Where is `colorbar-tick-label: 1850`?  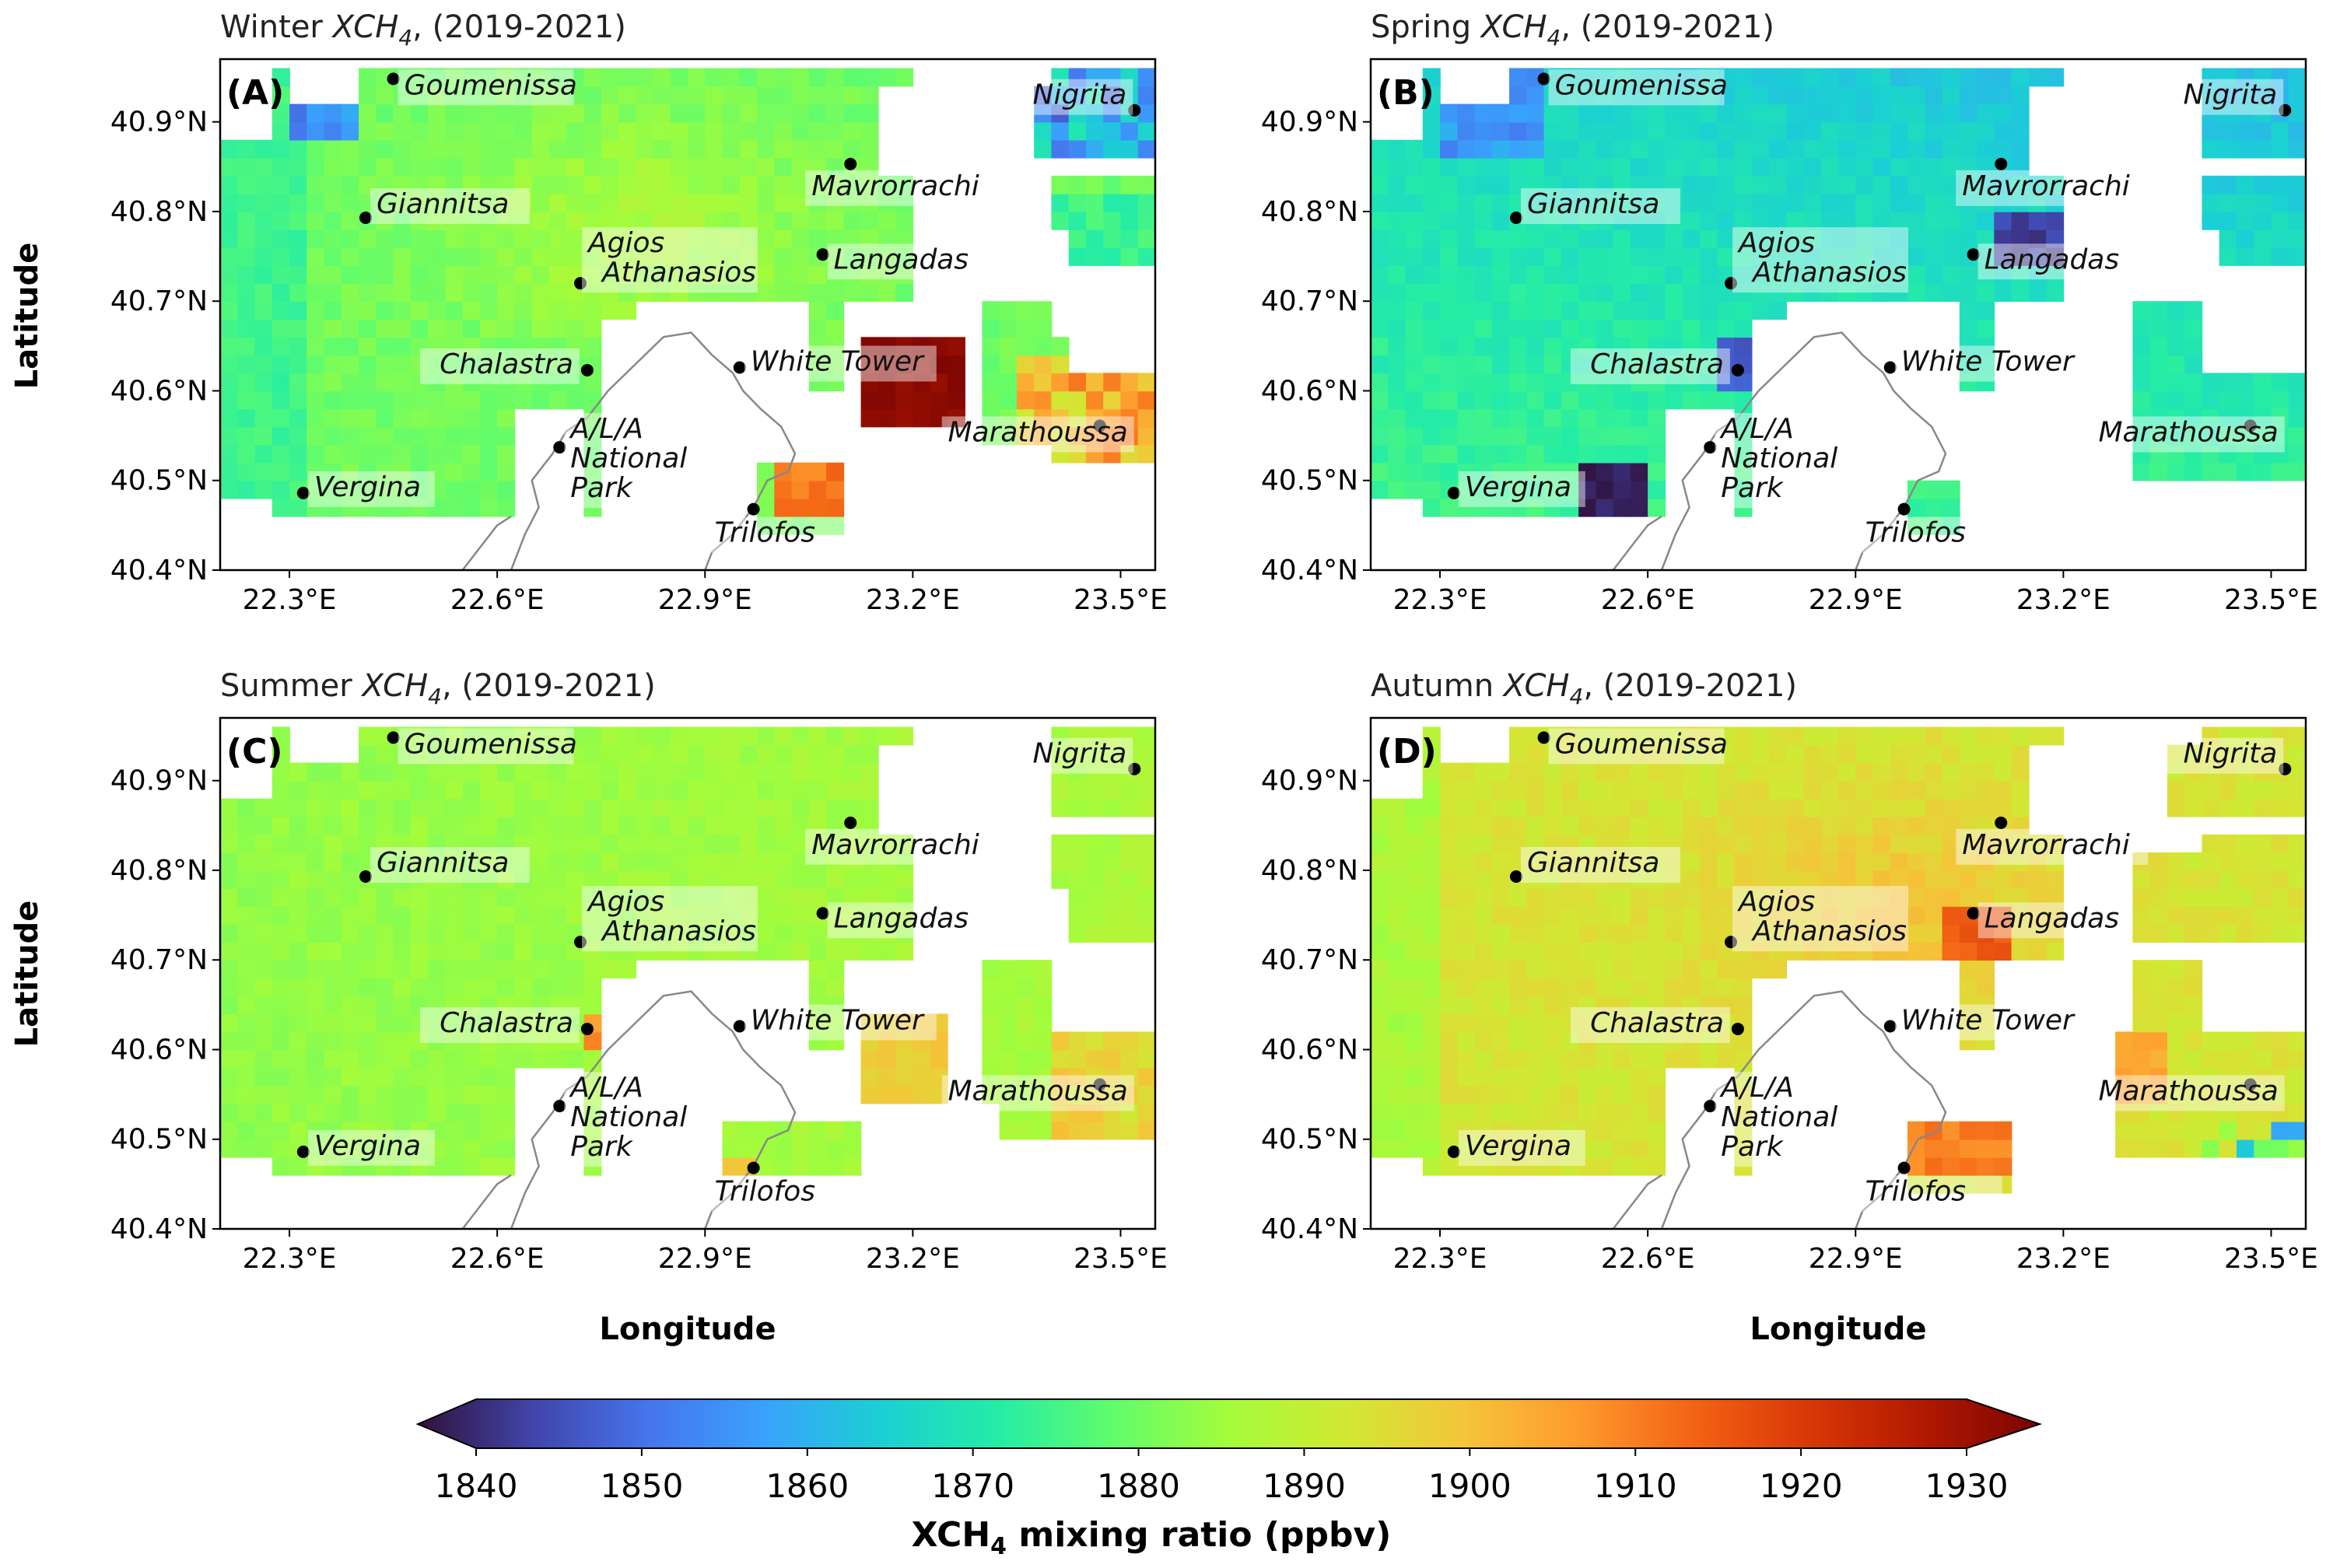
colorbar-tick-label: 1850 is located at coordinates (641, 1486).